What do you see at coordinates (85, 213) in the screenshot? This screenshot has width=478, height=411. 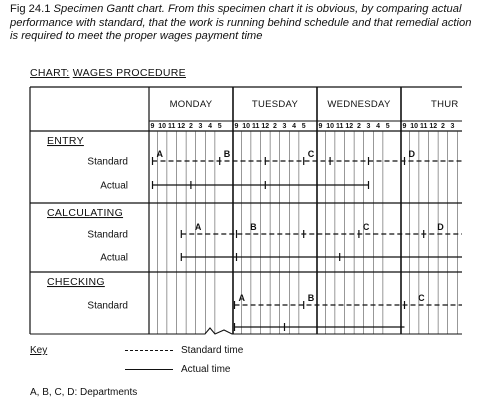 I see `section-heading: CALCULATING` at bounding box center [85, 213].